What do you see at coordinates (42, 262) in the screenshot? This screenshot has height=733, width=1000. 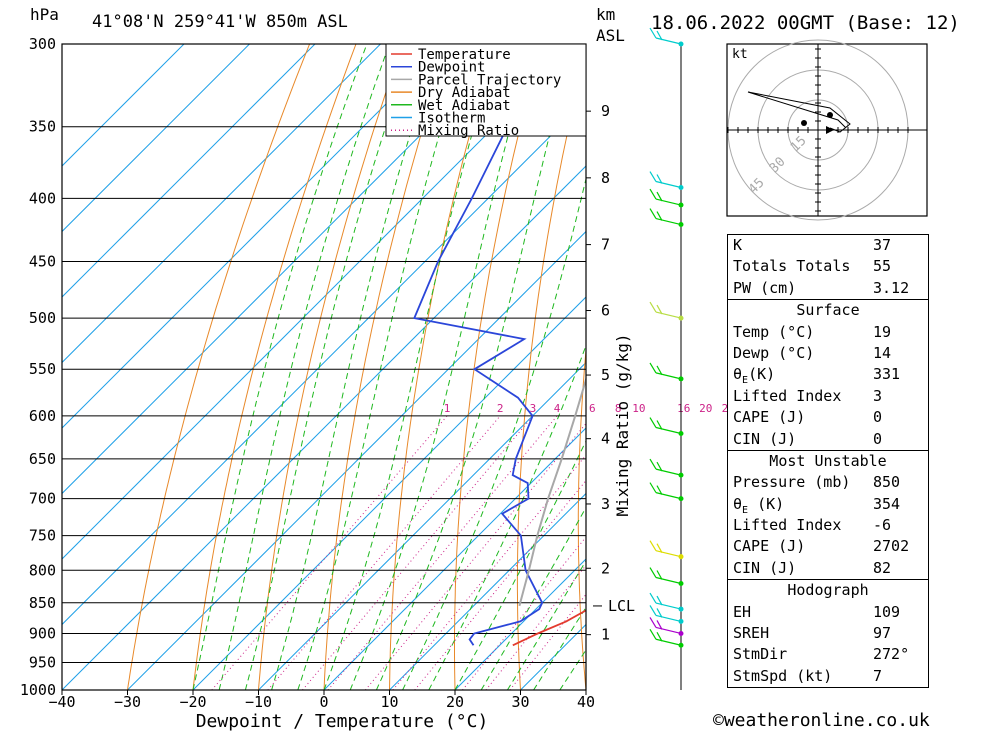 I see `pressure-tick-label: 450` at bounding box center [42, 262].